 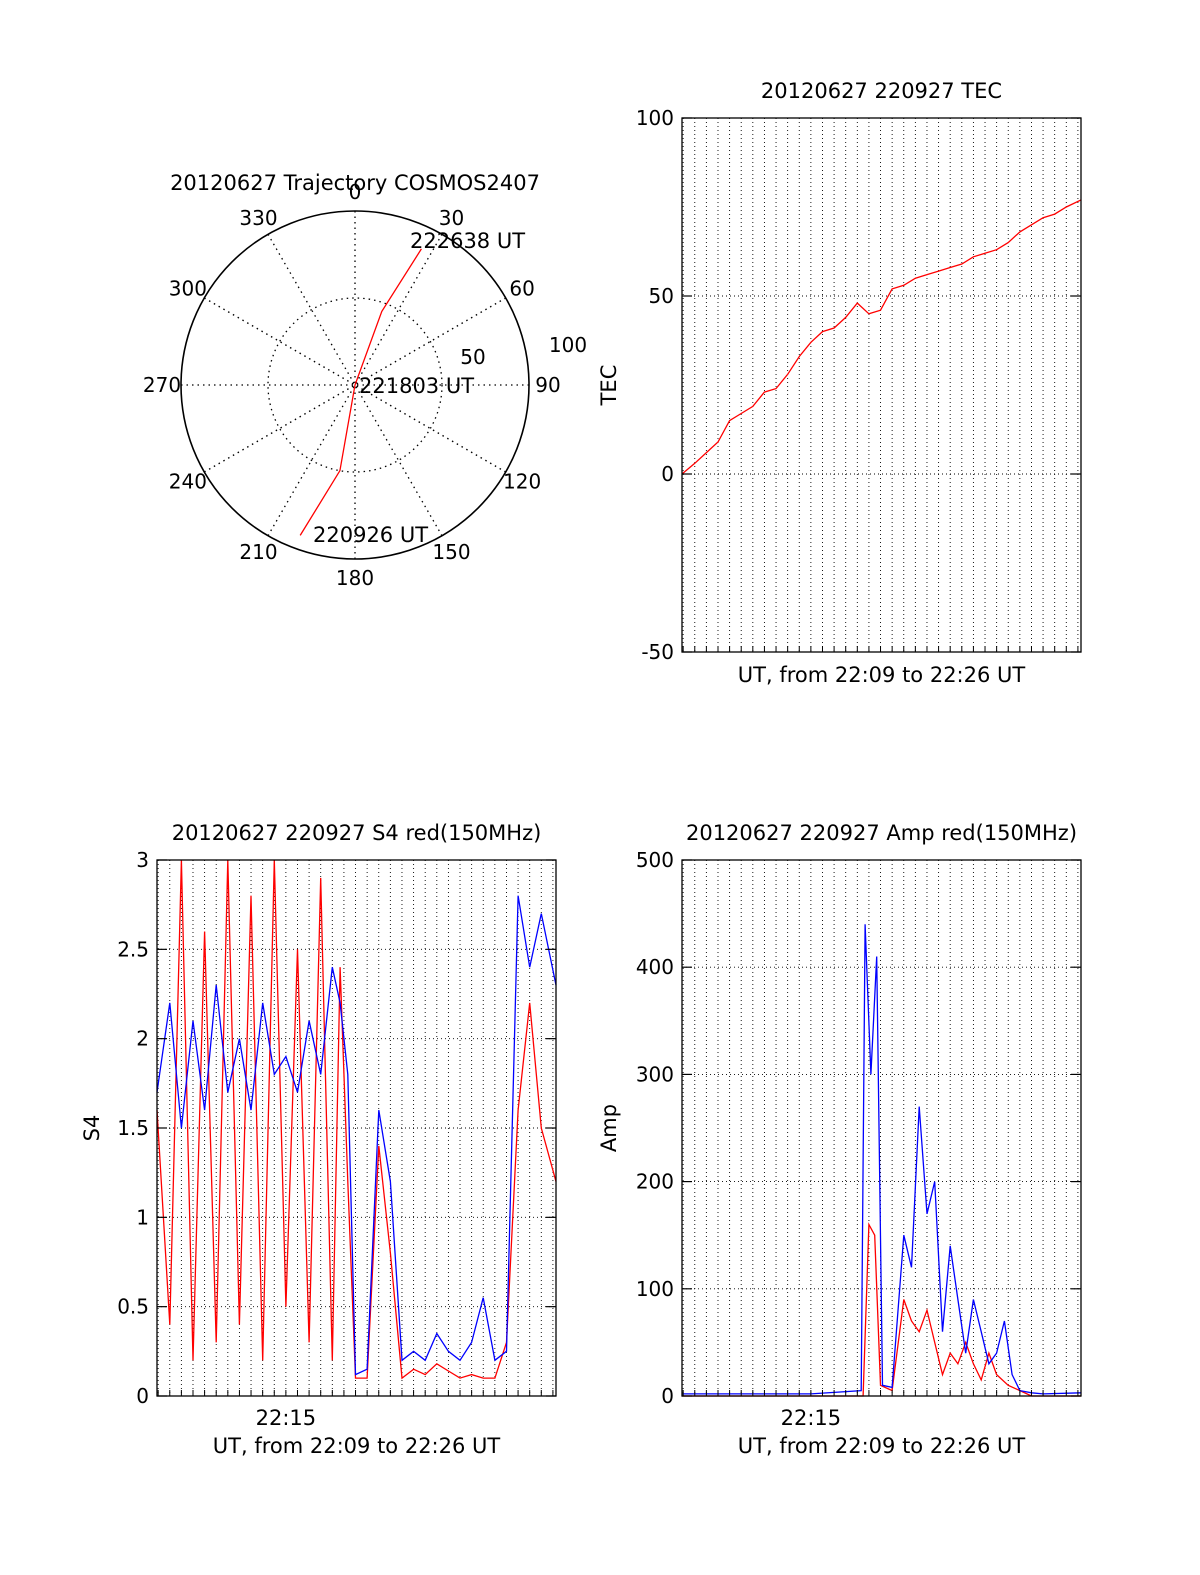 I want to click on s4-series-red, so click(x=356, y=1119).